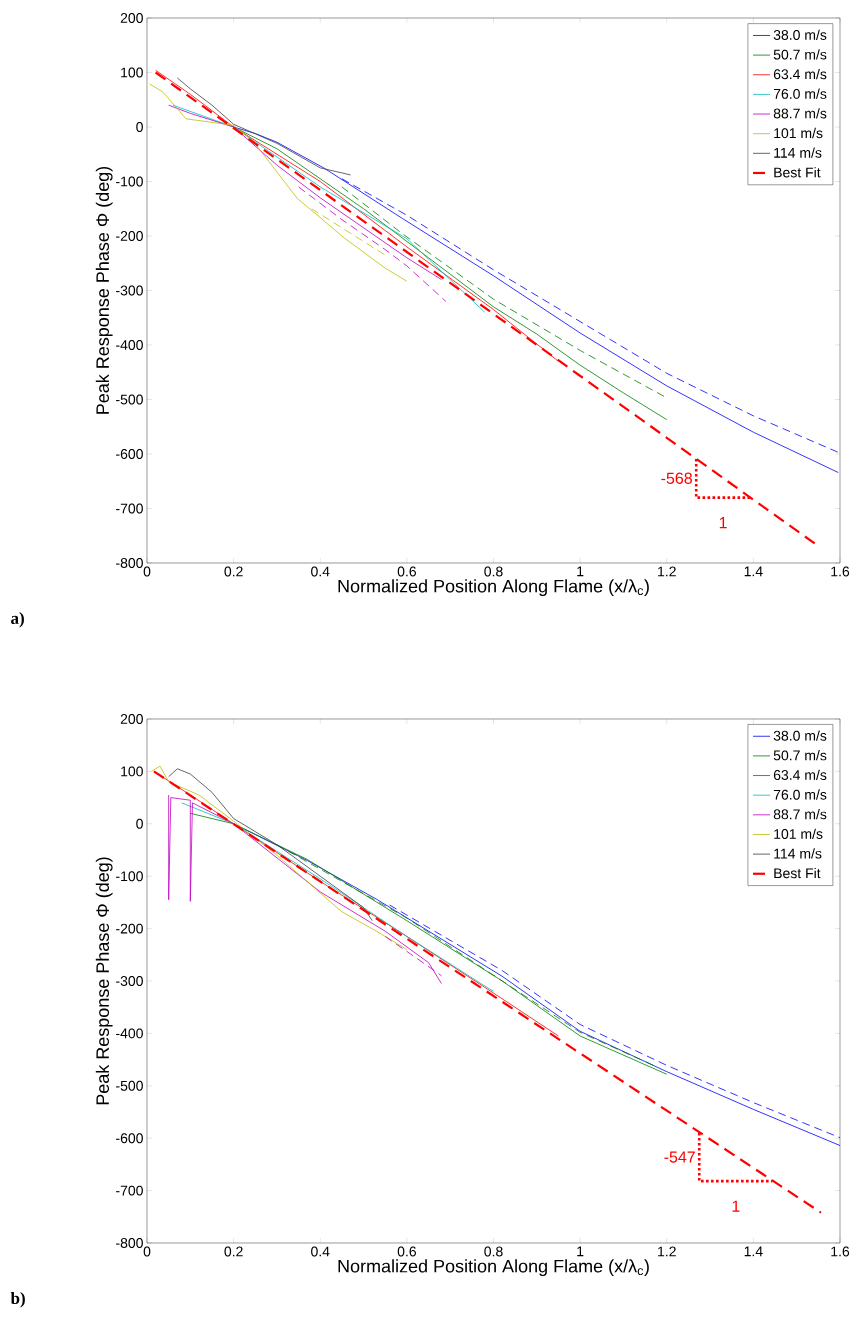 This screenshot has width=854, height=1317. I want to click on annotation: -547, so click(679, 1157).